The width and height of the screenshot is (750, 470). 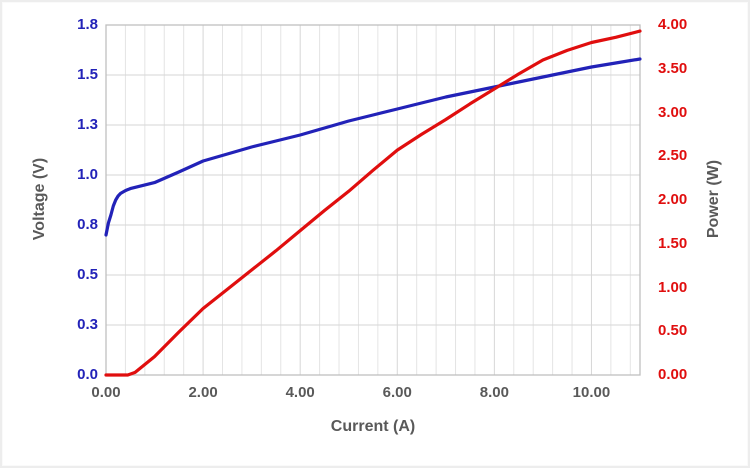 I want to click on x-axis-tick-label: 4.00, so click(x=300, y=392).